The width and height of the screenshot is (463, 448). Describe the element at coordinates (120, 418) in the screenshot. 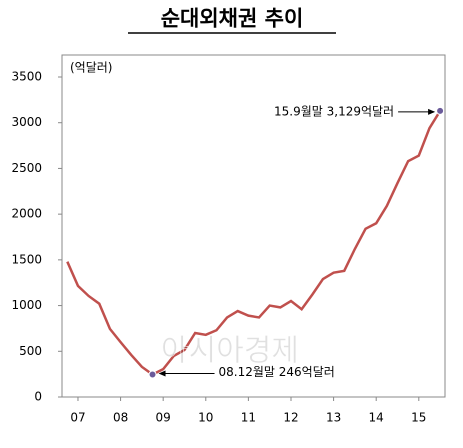

I see `x-tick-label: 08` at that location.